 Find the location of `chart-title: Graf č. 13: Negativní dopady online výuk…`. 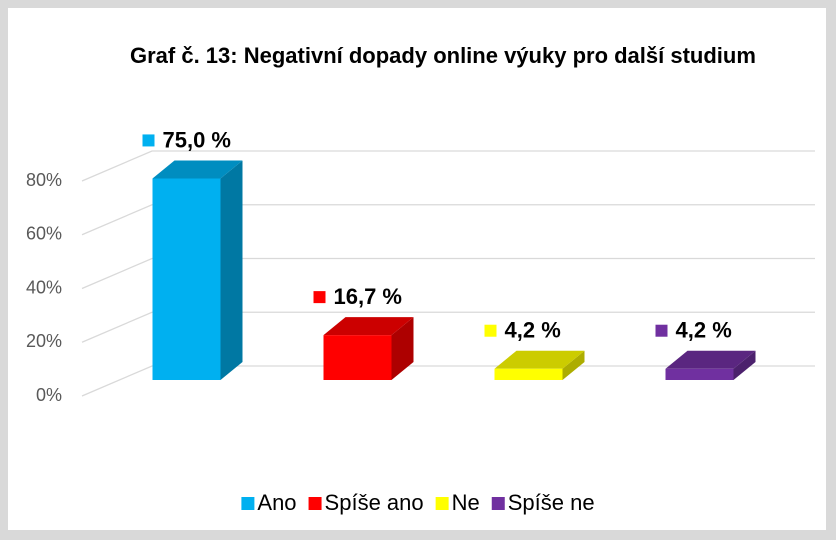

chart-title: Graf č. 13: Negativní dopady online výuk… is located at coordinates (443, 55).